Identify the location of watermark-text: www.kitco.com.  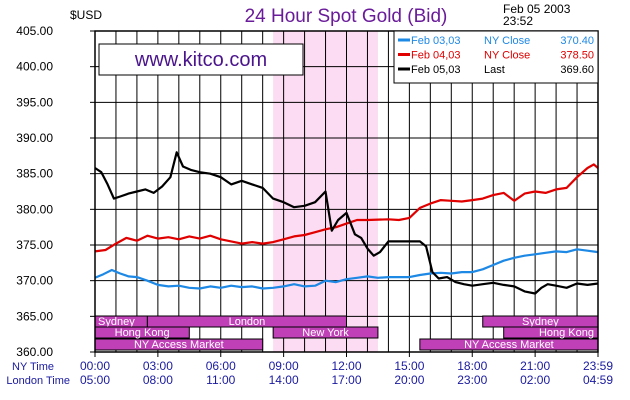
(200, 60).